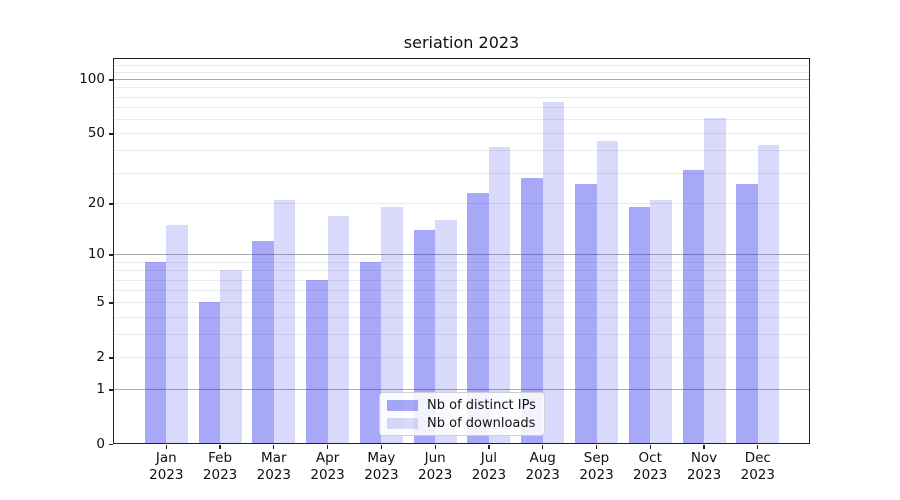 This screenshot has height=500, width=900. I want to click on legend-item-distinct-ips: Nb of distinct IPs, so click(462, 405).